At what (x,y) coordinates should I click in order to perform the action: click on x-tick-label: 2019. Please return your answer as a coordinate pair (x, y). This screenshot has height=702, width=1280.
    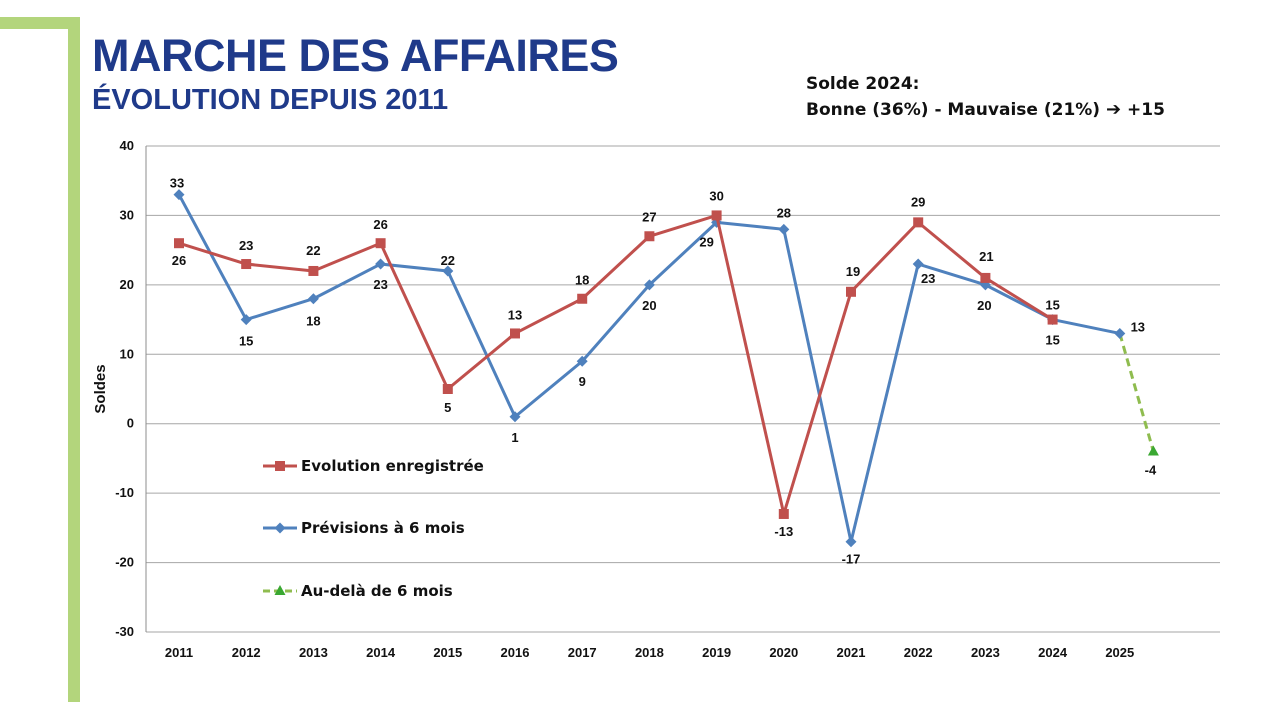
    Looking at the image, I should click on (716, 652).